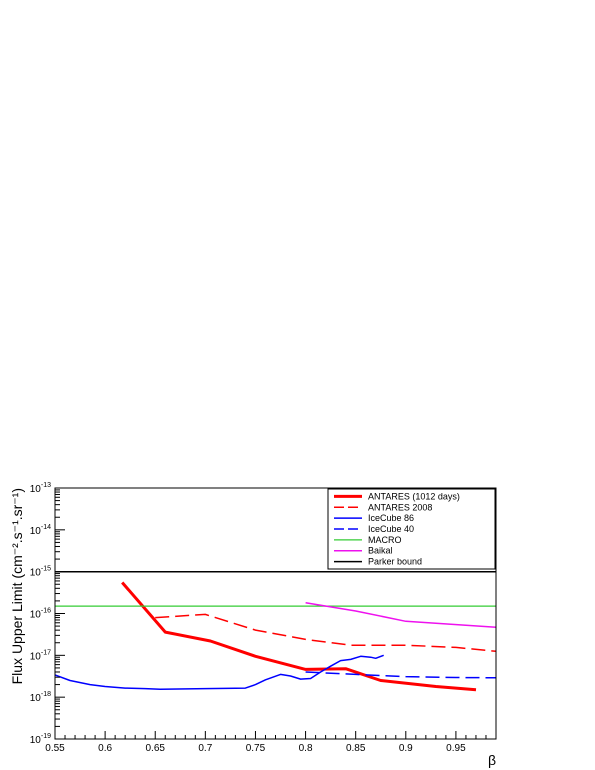  What do you see at coordinates (46, 694) in the screenshot?
I see `y-tick-exponent: -18` at bounding box center [46, 694].